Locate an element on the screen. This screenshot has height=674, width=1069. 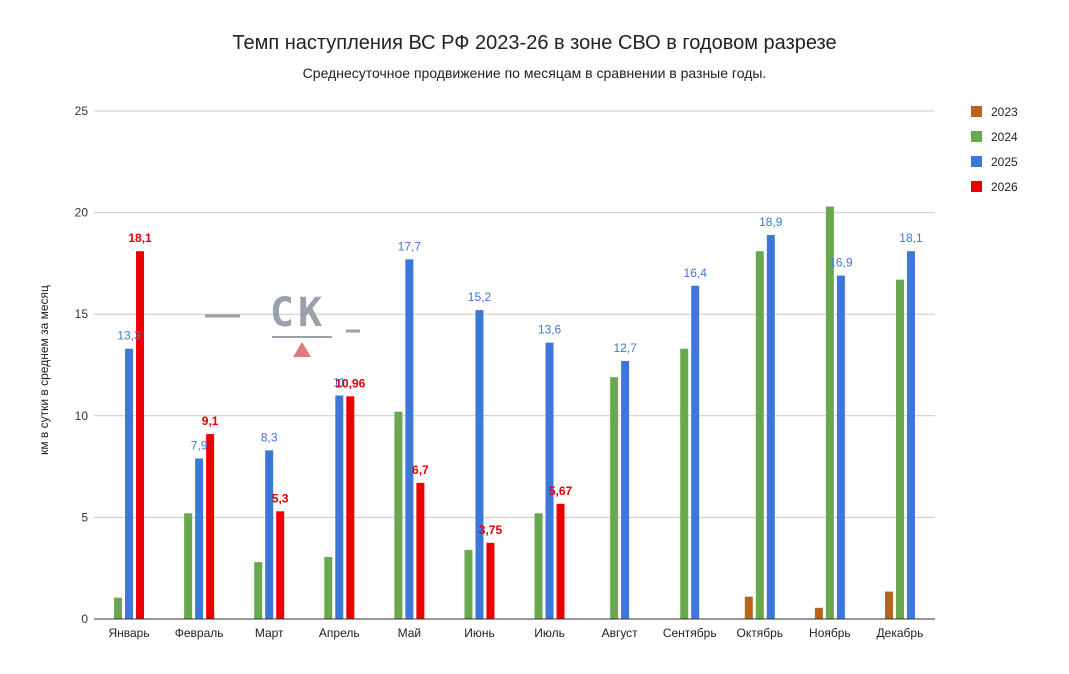
data-label-2026: 6,7 is located at coordinates (420, 470).